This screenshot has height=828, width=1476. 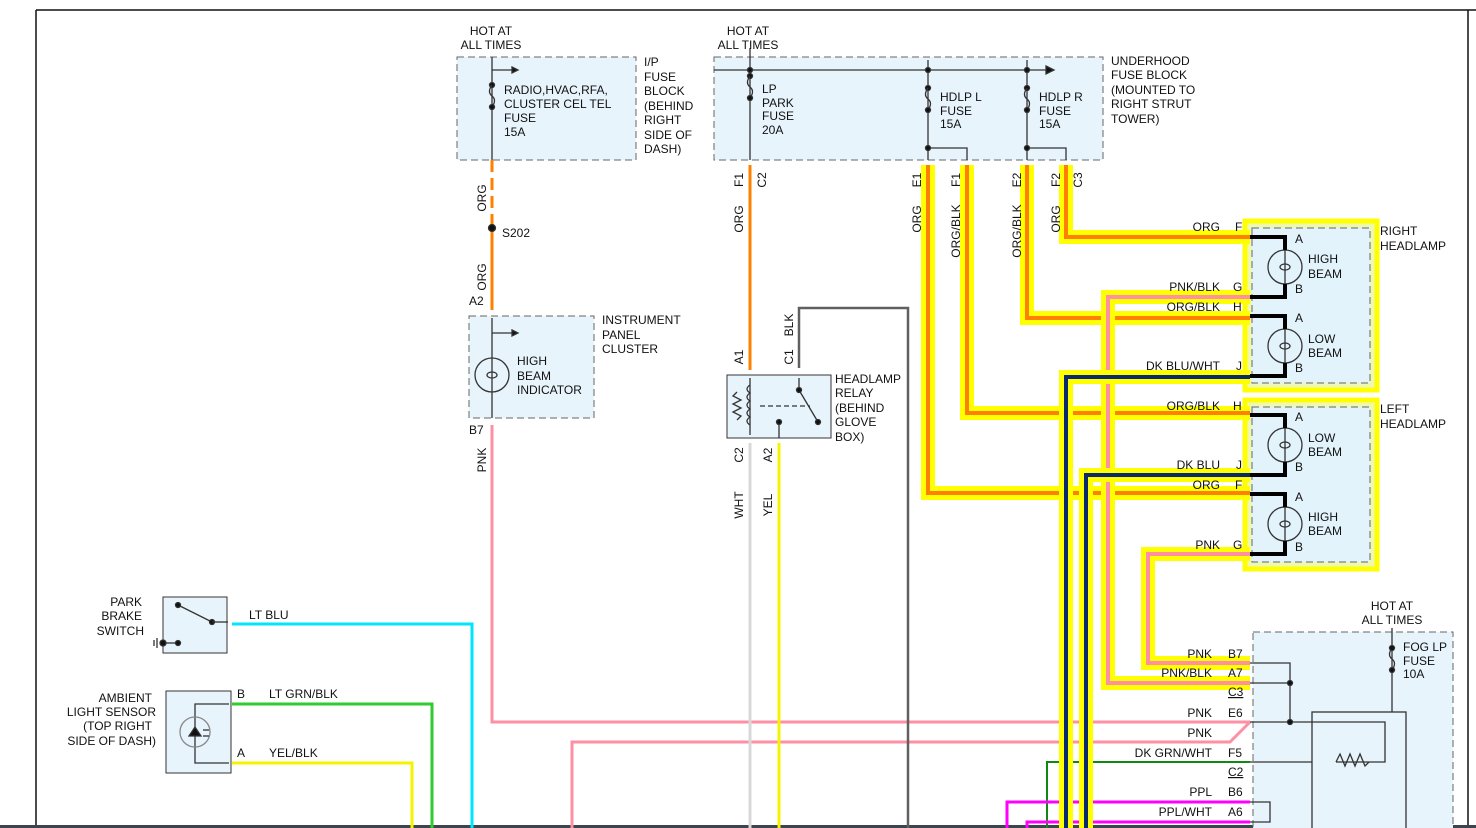 I want to click on component-name: BOX), so click(x=849, y=437).